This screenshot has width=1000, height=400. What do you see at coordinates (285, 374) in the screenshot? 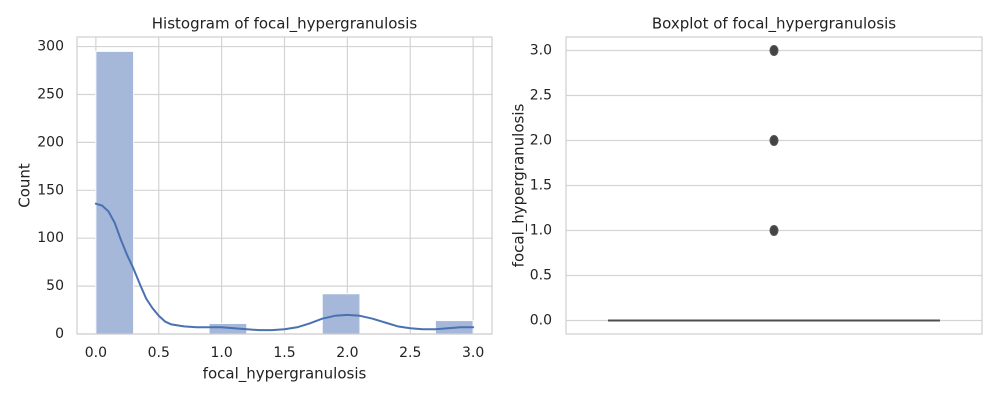
I see `histogram-x-axis-label: focal_hypergranulosis` at bounding box center [285, 374].